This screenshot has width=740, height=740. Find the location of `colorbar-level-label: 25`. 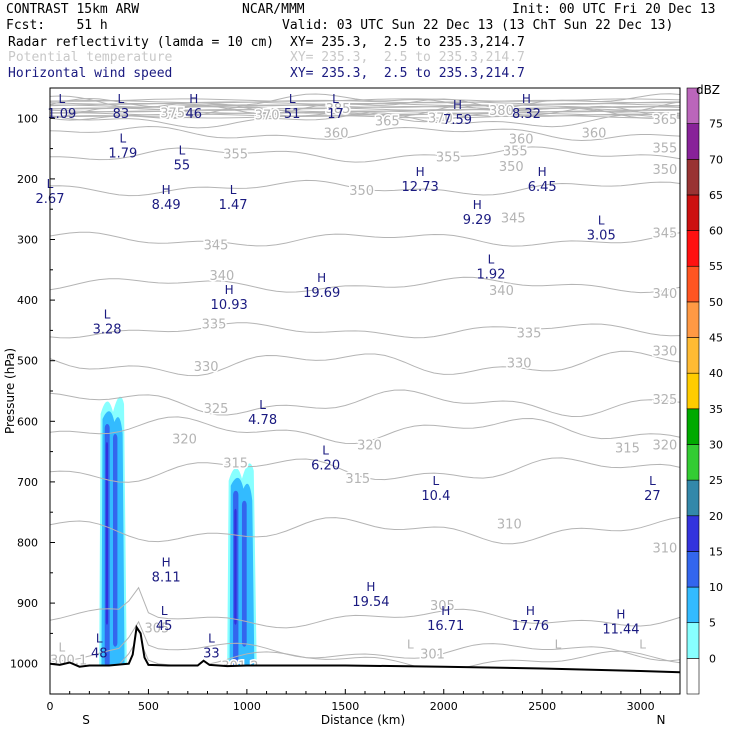

colorbar-level-label: 25 is located at coordinates (716, 480).